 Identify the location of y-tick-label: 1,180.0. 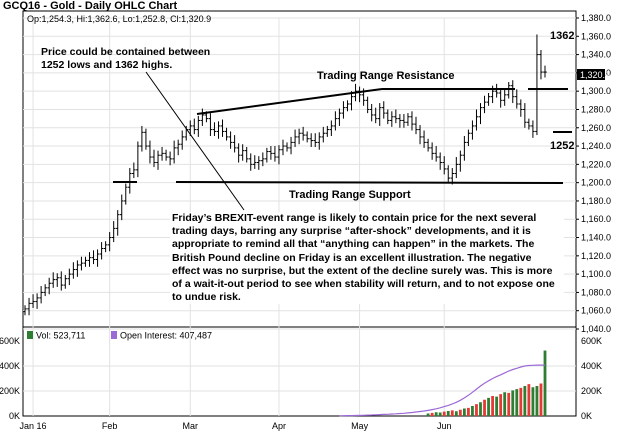
(596, 201).